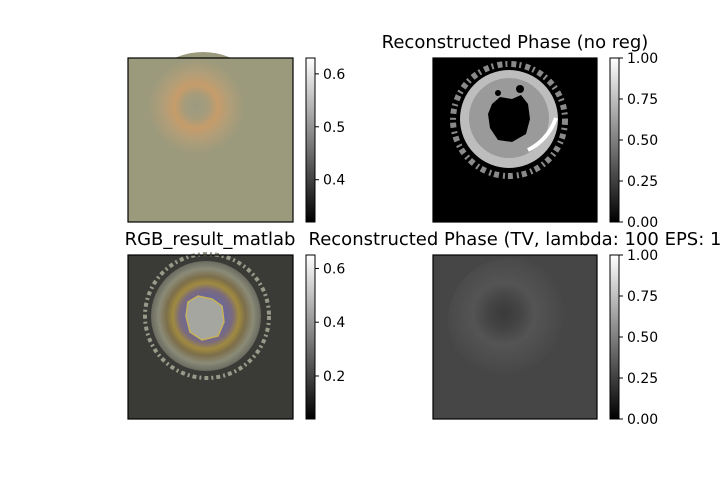 The width and height of the screenshot is (720, 480). What do you see at coordinates (515, 42) in the screenshot?
I see `panel-title: Reconstructed Phase (no reg)` at bounding box center [515, 42].